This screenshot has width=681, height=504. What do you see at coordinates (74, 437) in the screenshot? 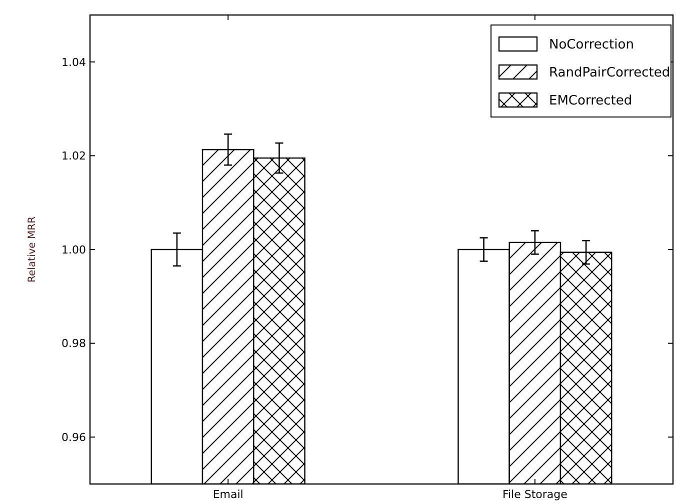
I see `y-tick-label: 0.96` at bounding box center [74, 437].